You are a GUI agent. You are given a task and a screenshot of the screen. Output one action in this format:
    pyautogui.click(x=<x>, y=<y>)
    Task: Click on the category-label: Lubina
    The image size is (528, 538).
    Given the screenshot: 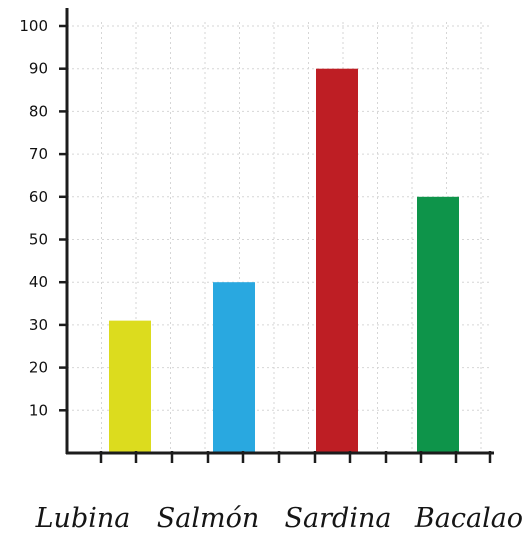 What is the action you would take?
    pyautogui.click(x=83, y=518)
    